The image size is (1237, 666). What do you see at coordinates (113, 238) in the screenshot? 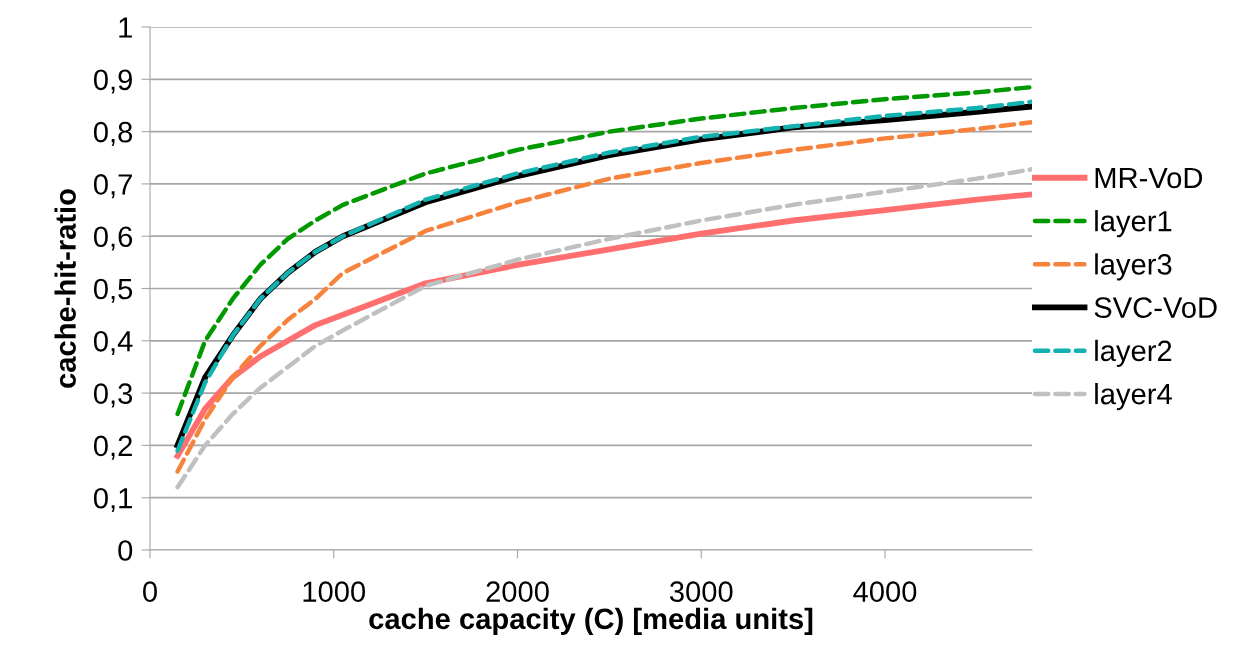
I see `y-tick-label: 0,6` at bounding box center [113, 238].